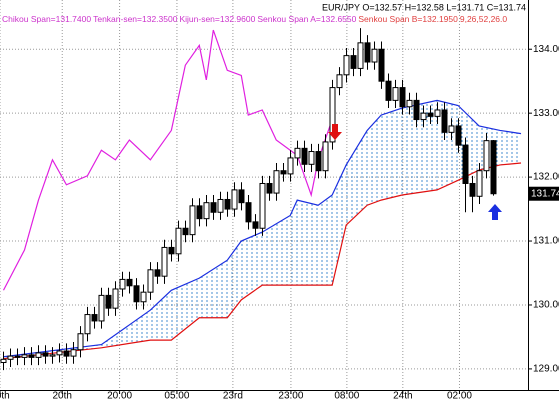 Image resolution: width=559 pixels, height=402 pixels. I want to click on y-tick-label: 129.00, so click(546, 369).